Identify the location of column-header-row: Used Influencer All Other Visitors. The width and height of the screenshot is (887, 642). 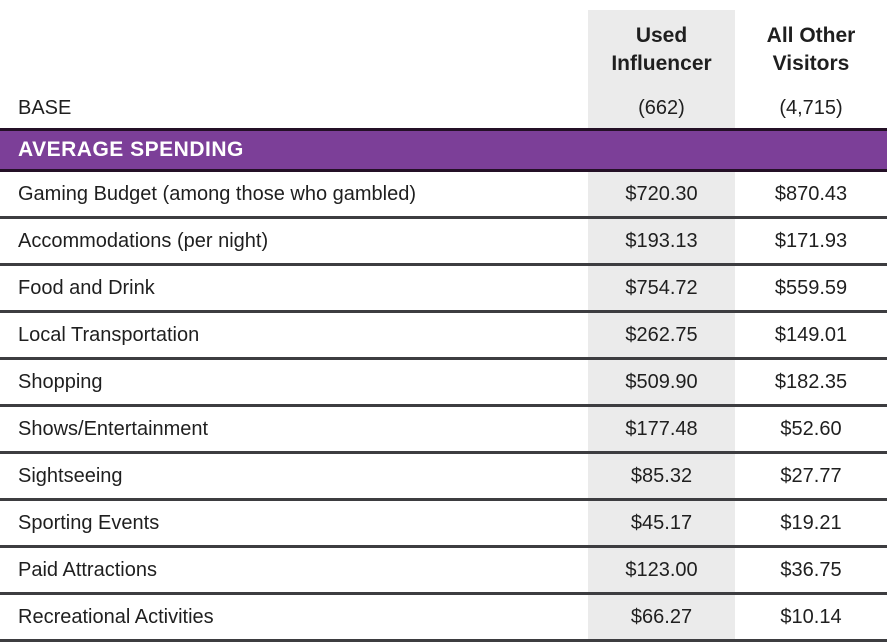
(443, 44).